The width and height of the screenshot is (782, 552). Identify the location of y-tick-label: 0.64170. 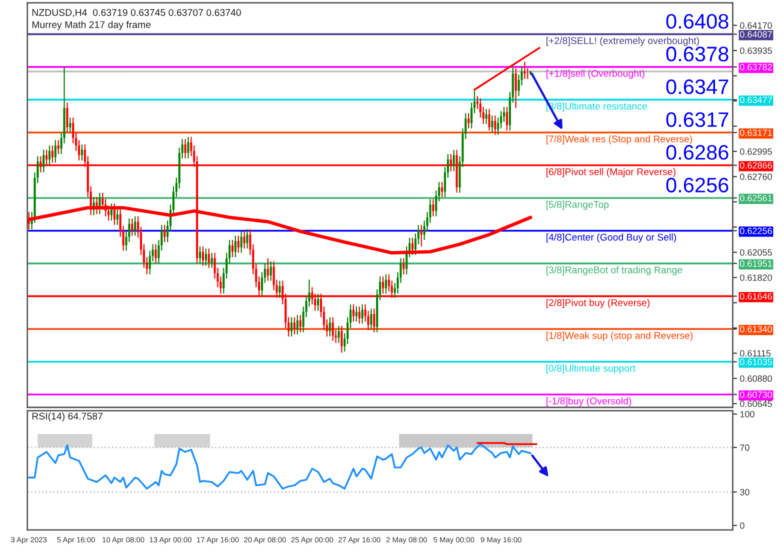
(756, 25).